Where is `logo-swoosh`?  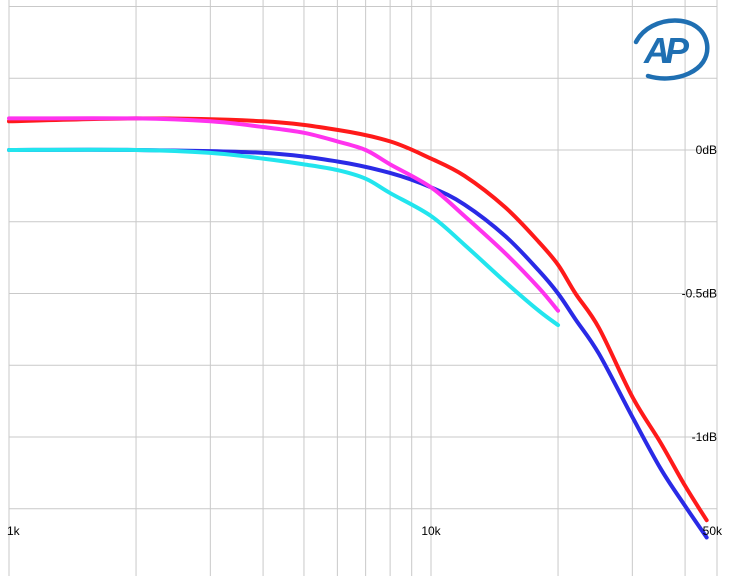
logo-swoosh is located at coordinates (671, 49).